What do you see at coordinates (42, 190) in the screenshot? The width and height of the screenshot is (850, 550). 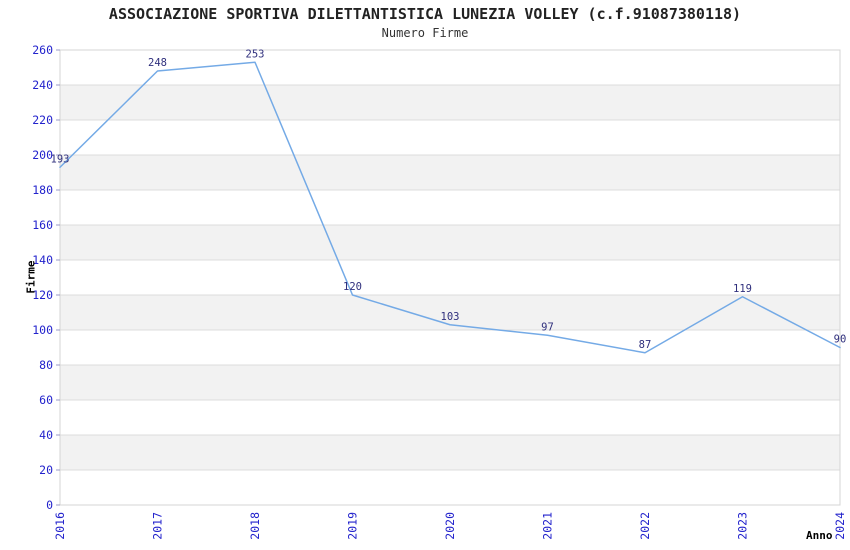 I see `y-tick-label: 180` at bounding box center [42, 190].